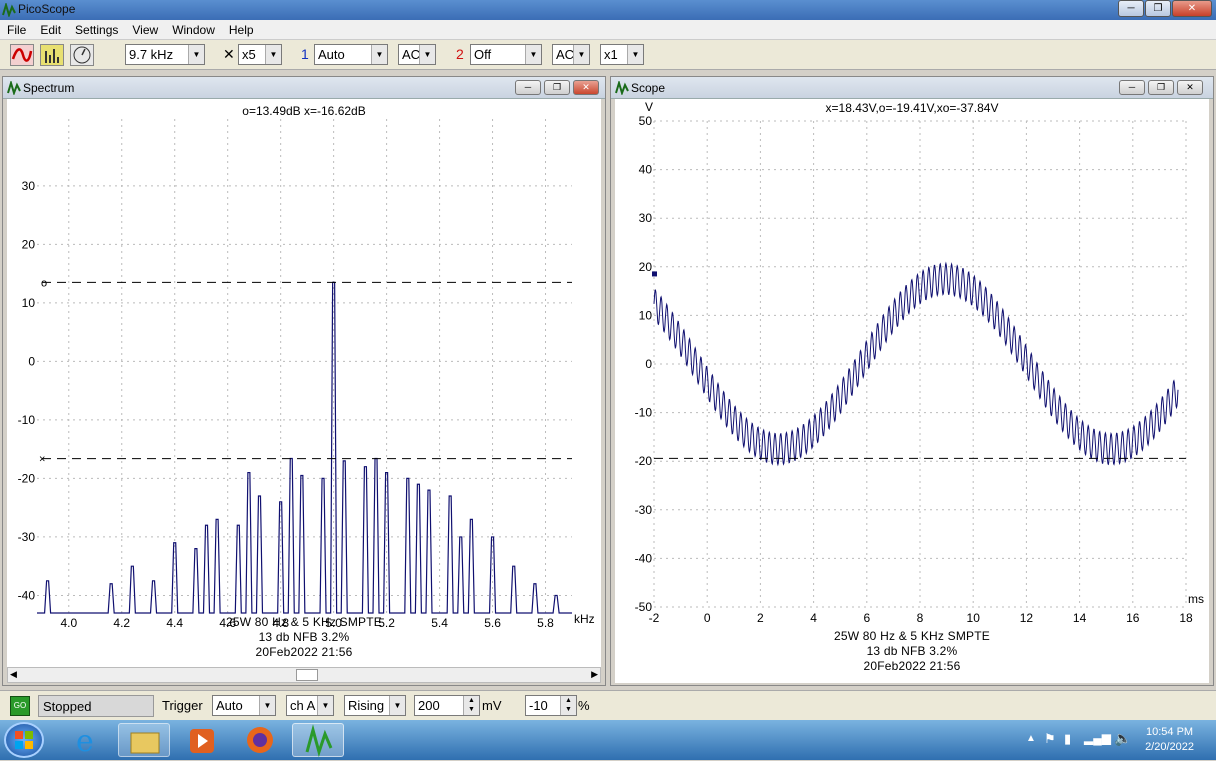 The width and height of the screenshot is (1216, 761). What do you see at coordinates (97, 30) in the screenshot?
I see `menu-settings: Settings` at bounding box center [97, 30].